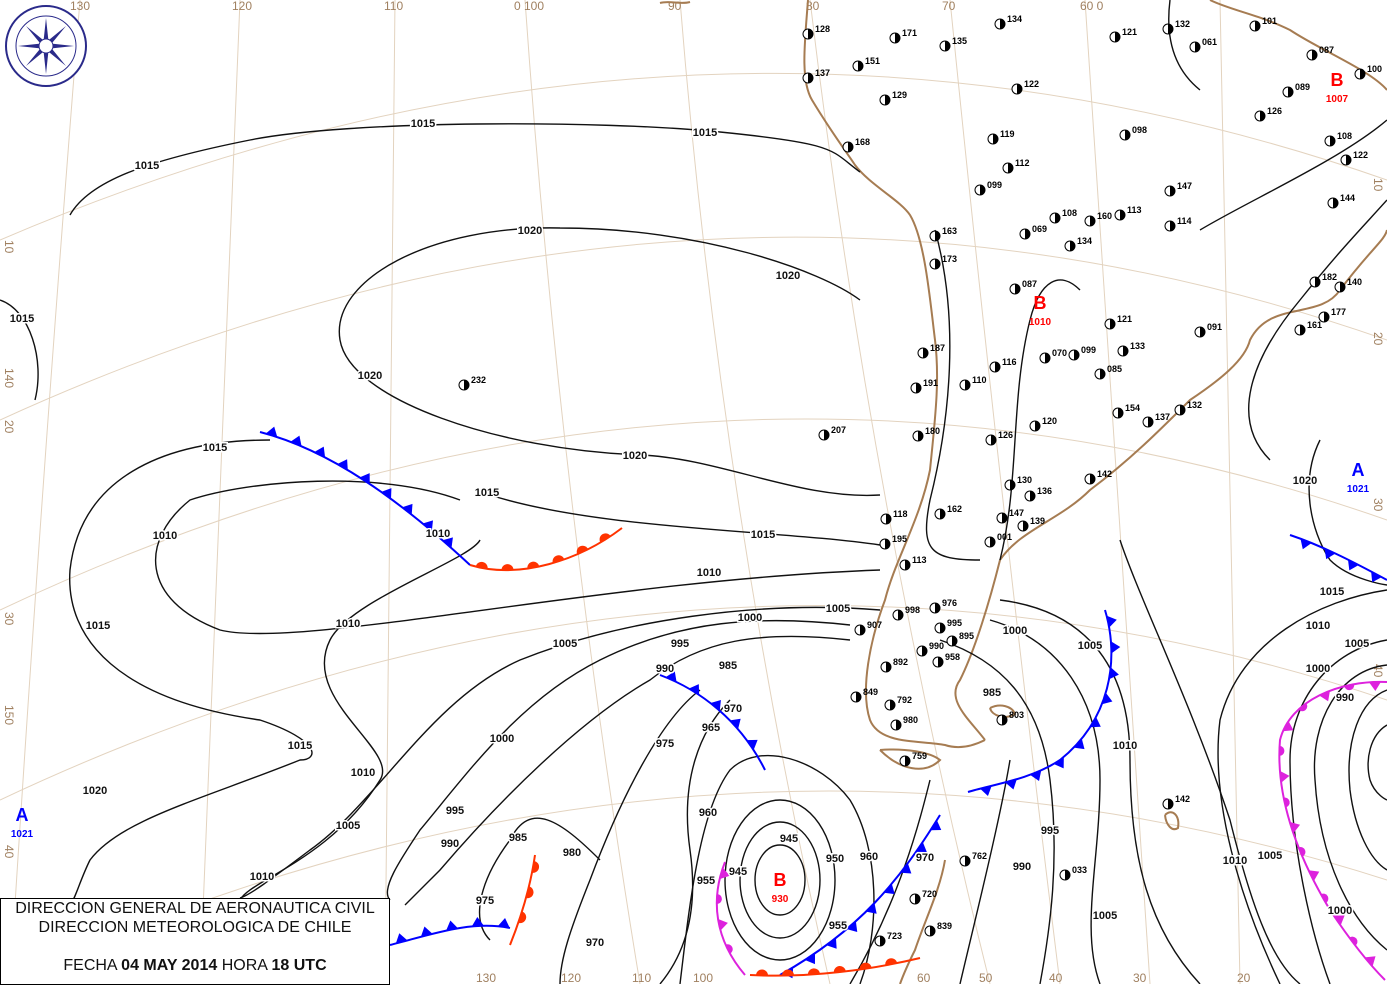 The height and width of the screenshot is (985, 1387). I want to click on cold-front, so click(365, 498).